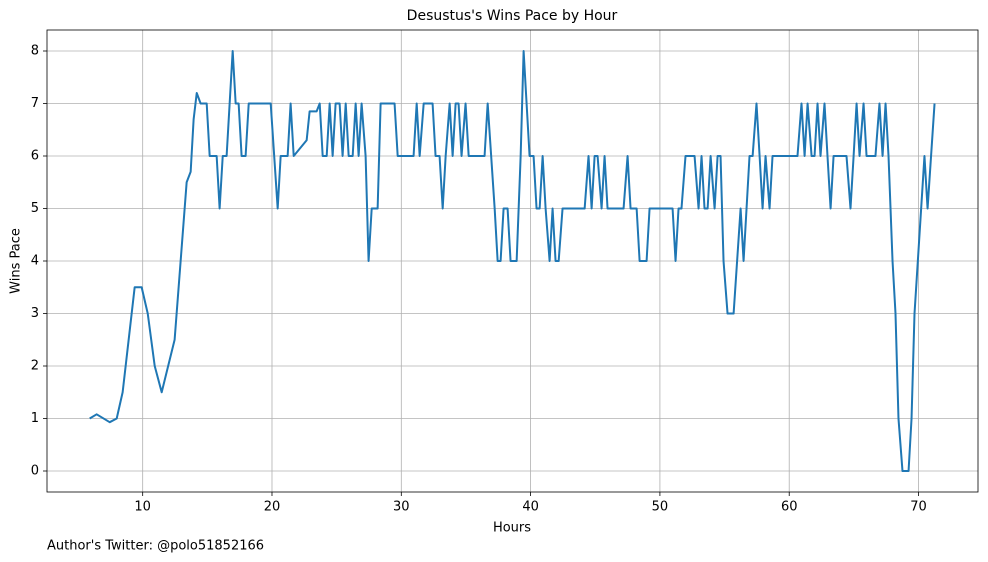  Describe the element at coordinates (272, 507) in the screenshot. I see `x-tick-label: 20` at that location.